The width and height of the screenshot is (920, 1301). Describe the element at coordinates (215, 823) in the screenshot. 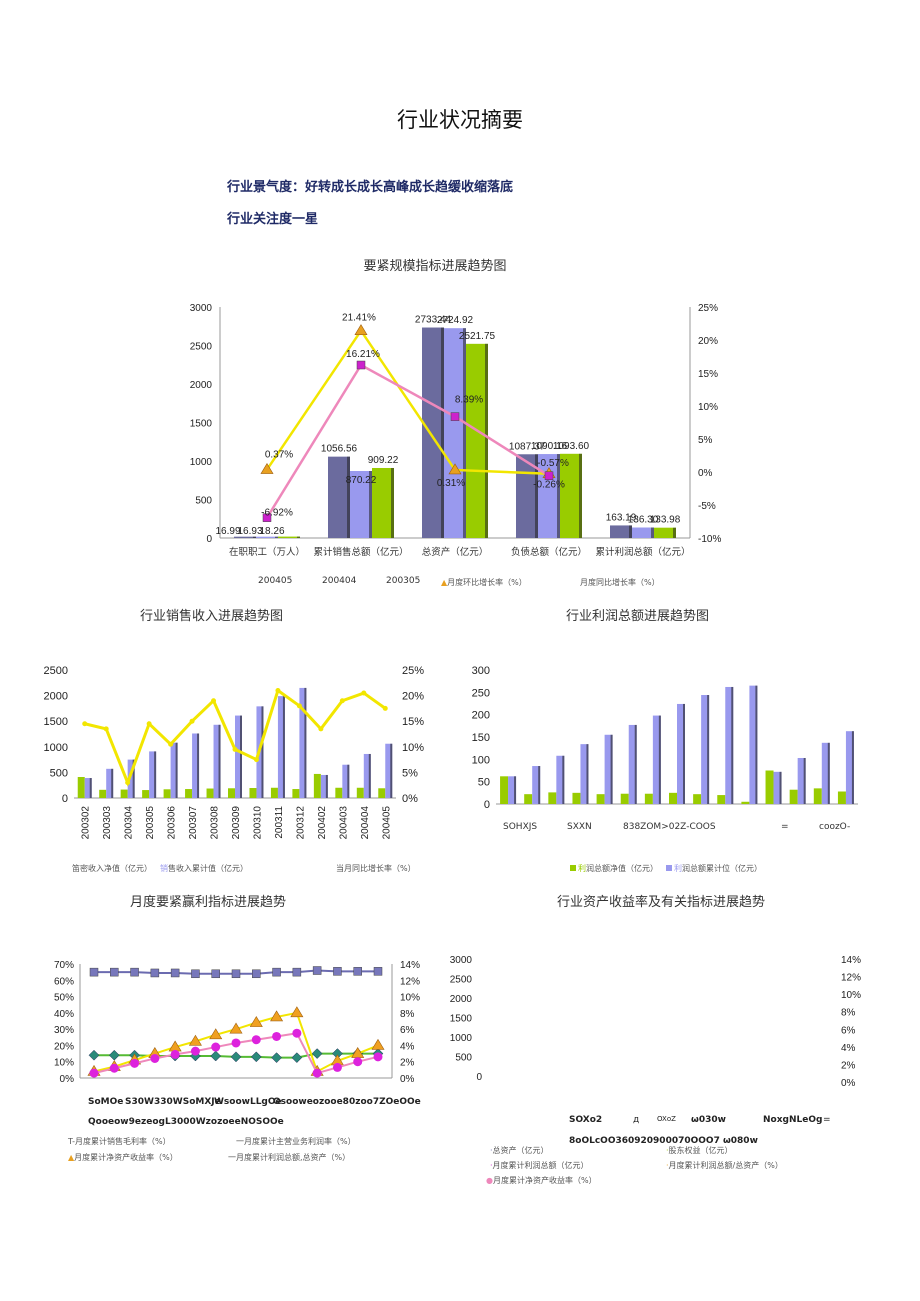

I see `x-tick-label: 200308` at that location.